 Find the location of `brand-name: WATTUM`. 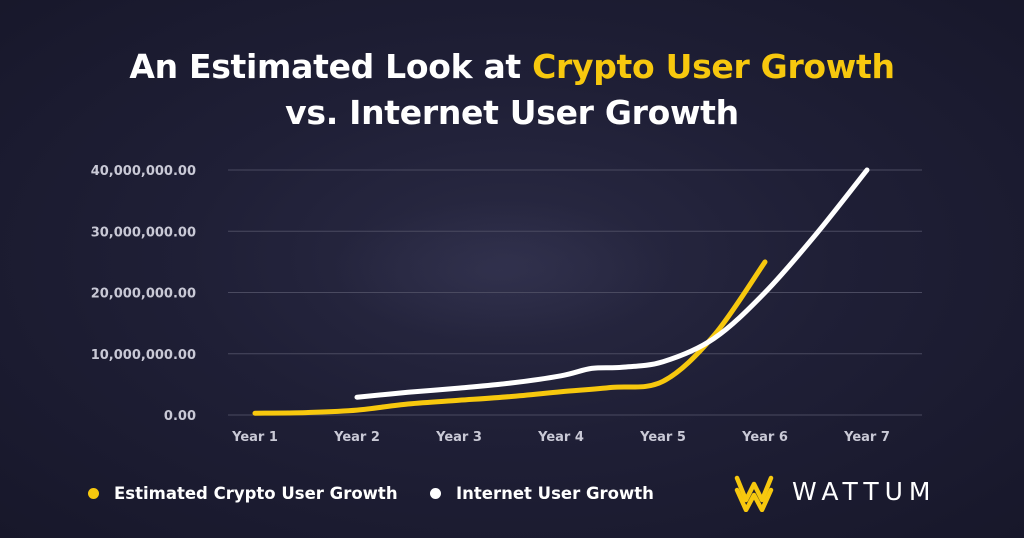

brand-name: WATTUM is located at coordinates (864, 491).